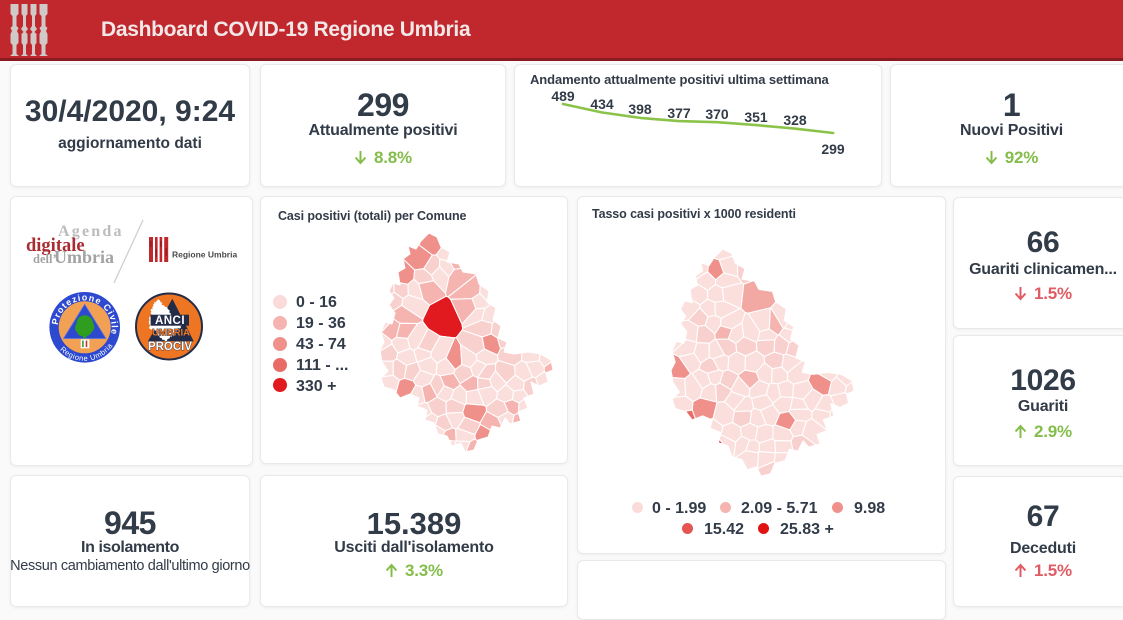 This screenshot has width=1123, height=620. I want to click on svg-text: PROCIV, so click(170, 347).